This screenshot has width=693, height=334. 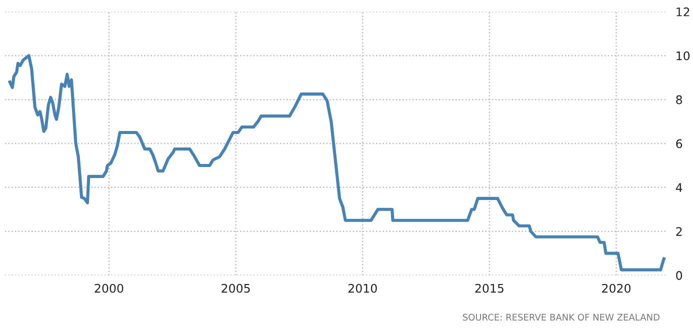 What do you see at coordinates (679, 231) in the screenshot?
I see `y-tick-label: 2` at bounding box center [679, 231].